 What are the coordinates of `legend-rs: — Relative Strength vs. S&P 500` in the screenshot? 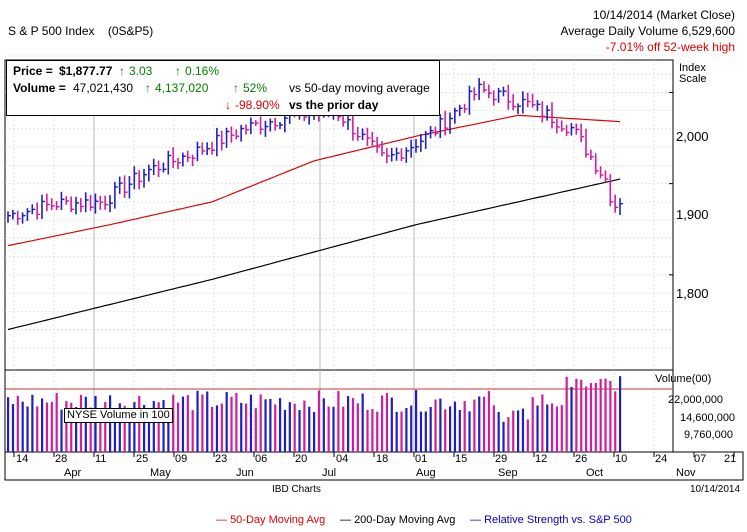 It's located at (551, 520).